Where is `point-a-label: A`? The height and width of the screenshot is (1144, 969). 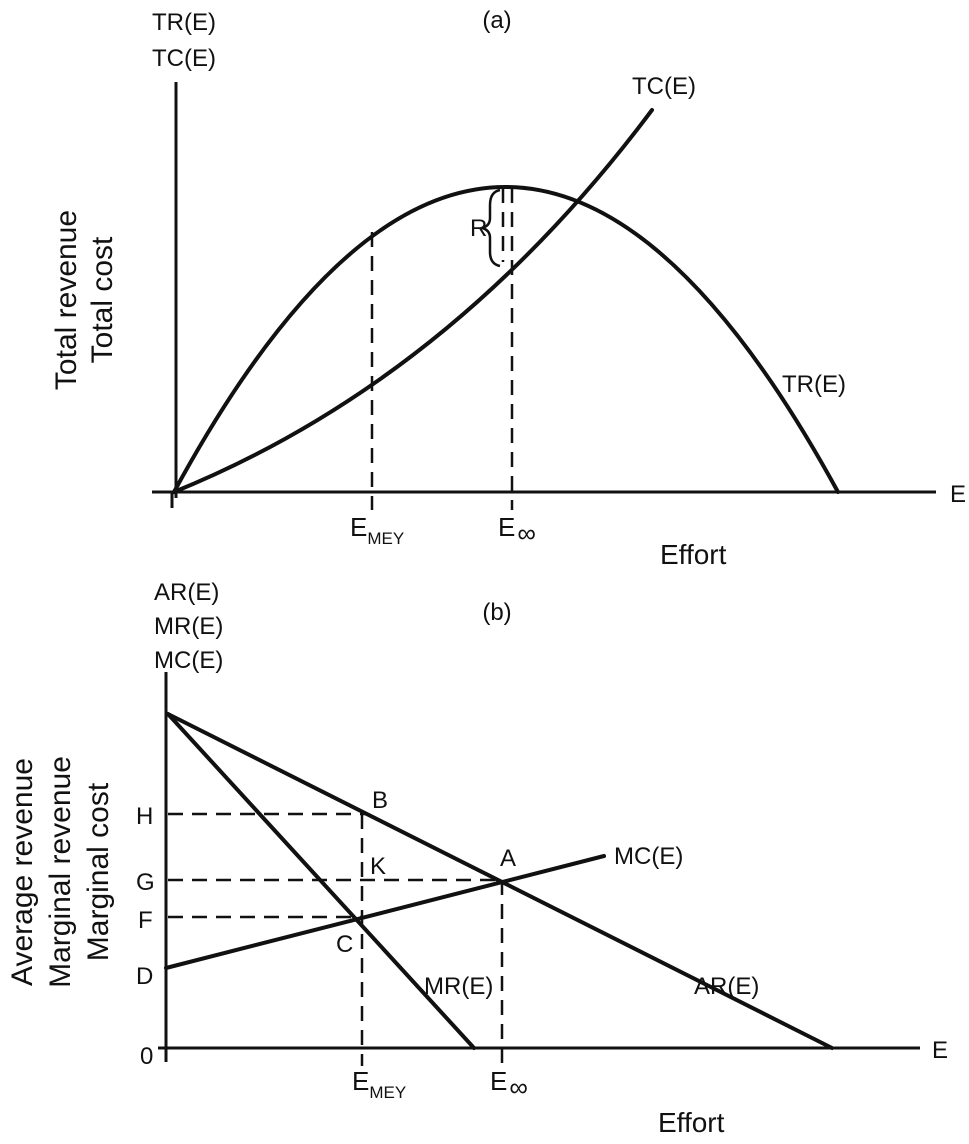 point-a-label: A is located at coordinates (508, 858).